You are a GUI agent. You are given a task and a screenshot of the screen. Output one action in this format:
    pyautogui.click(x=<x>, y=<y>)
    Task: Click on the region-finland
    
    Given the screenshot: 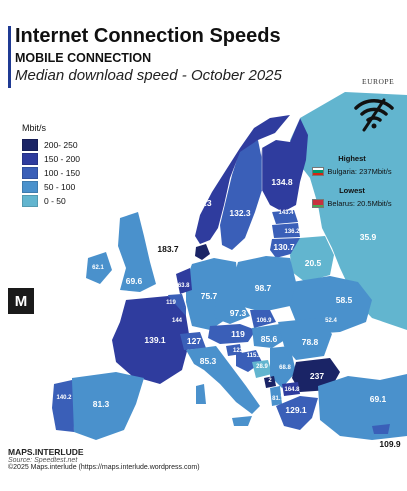 What is the action you would take?
    pyautogui.click(x=284, y=165)
    